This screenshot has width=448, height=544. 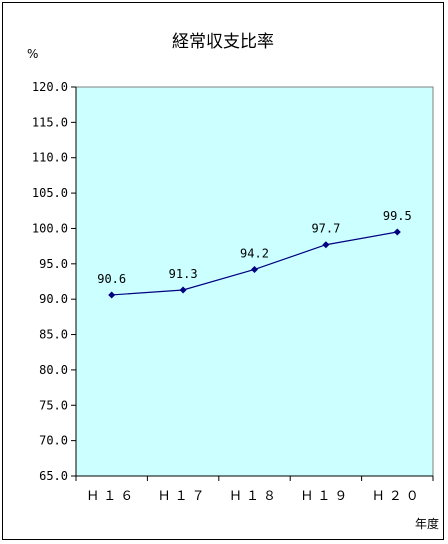 I want to click on y-tick-label: 115.0, so click(x=50, y=122).